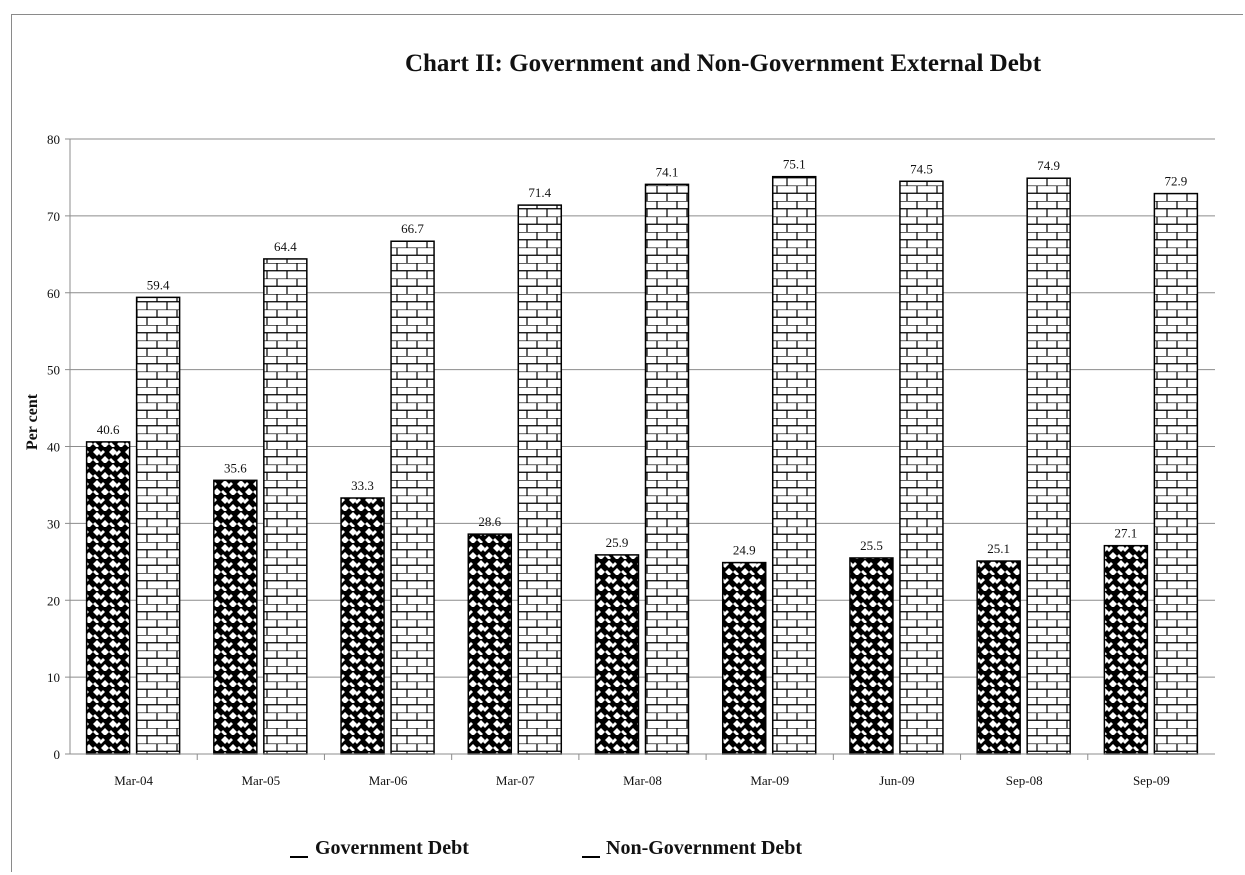  I want to click on data-label-non-government-jun-09: 74.5, so click(921, 168).